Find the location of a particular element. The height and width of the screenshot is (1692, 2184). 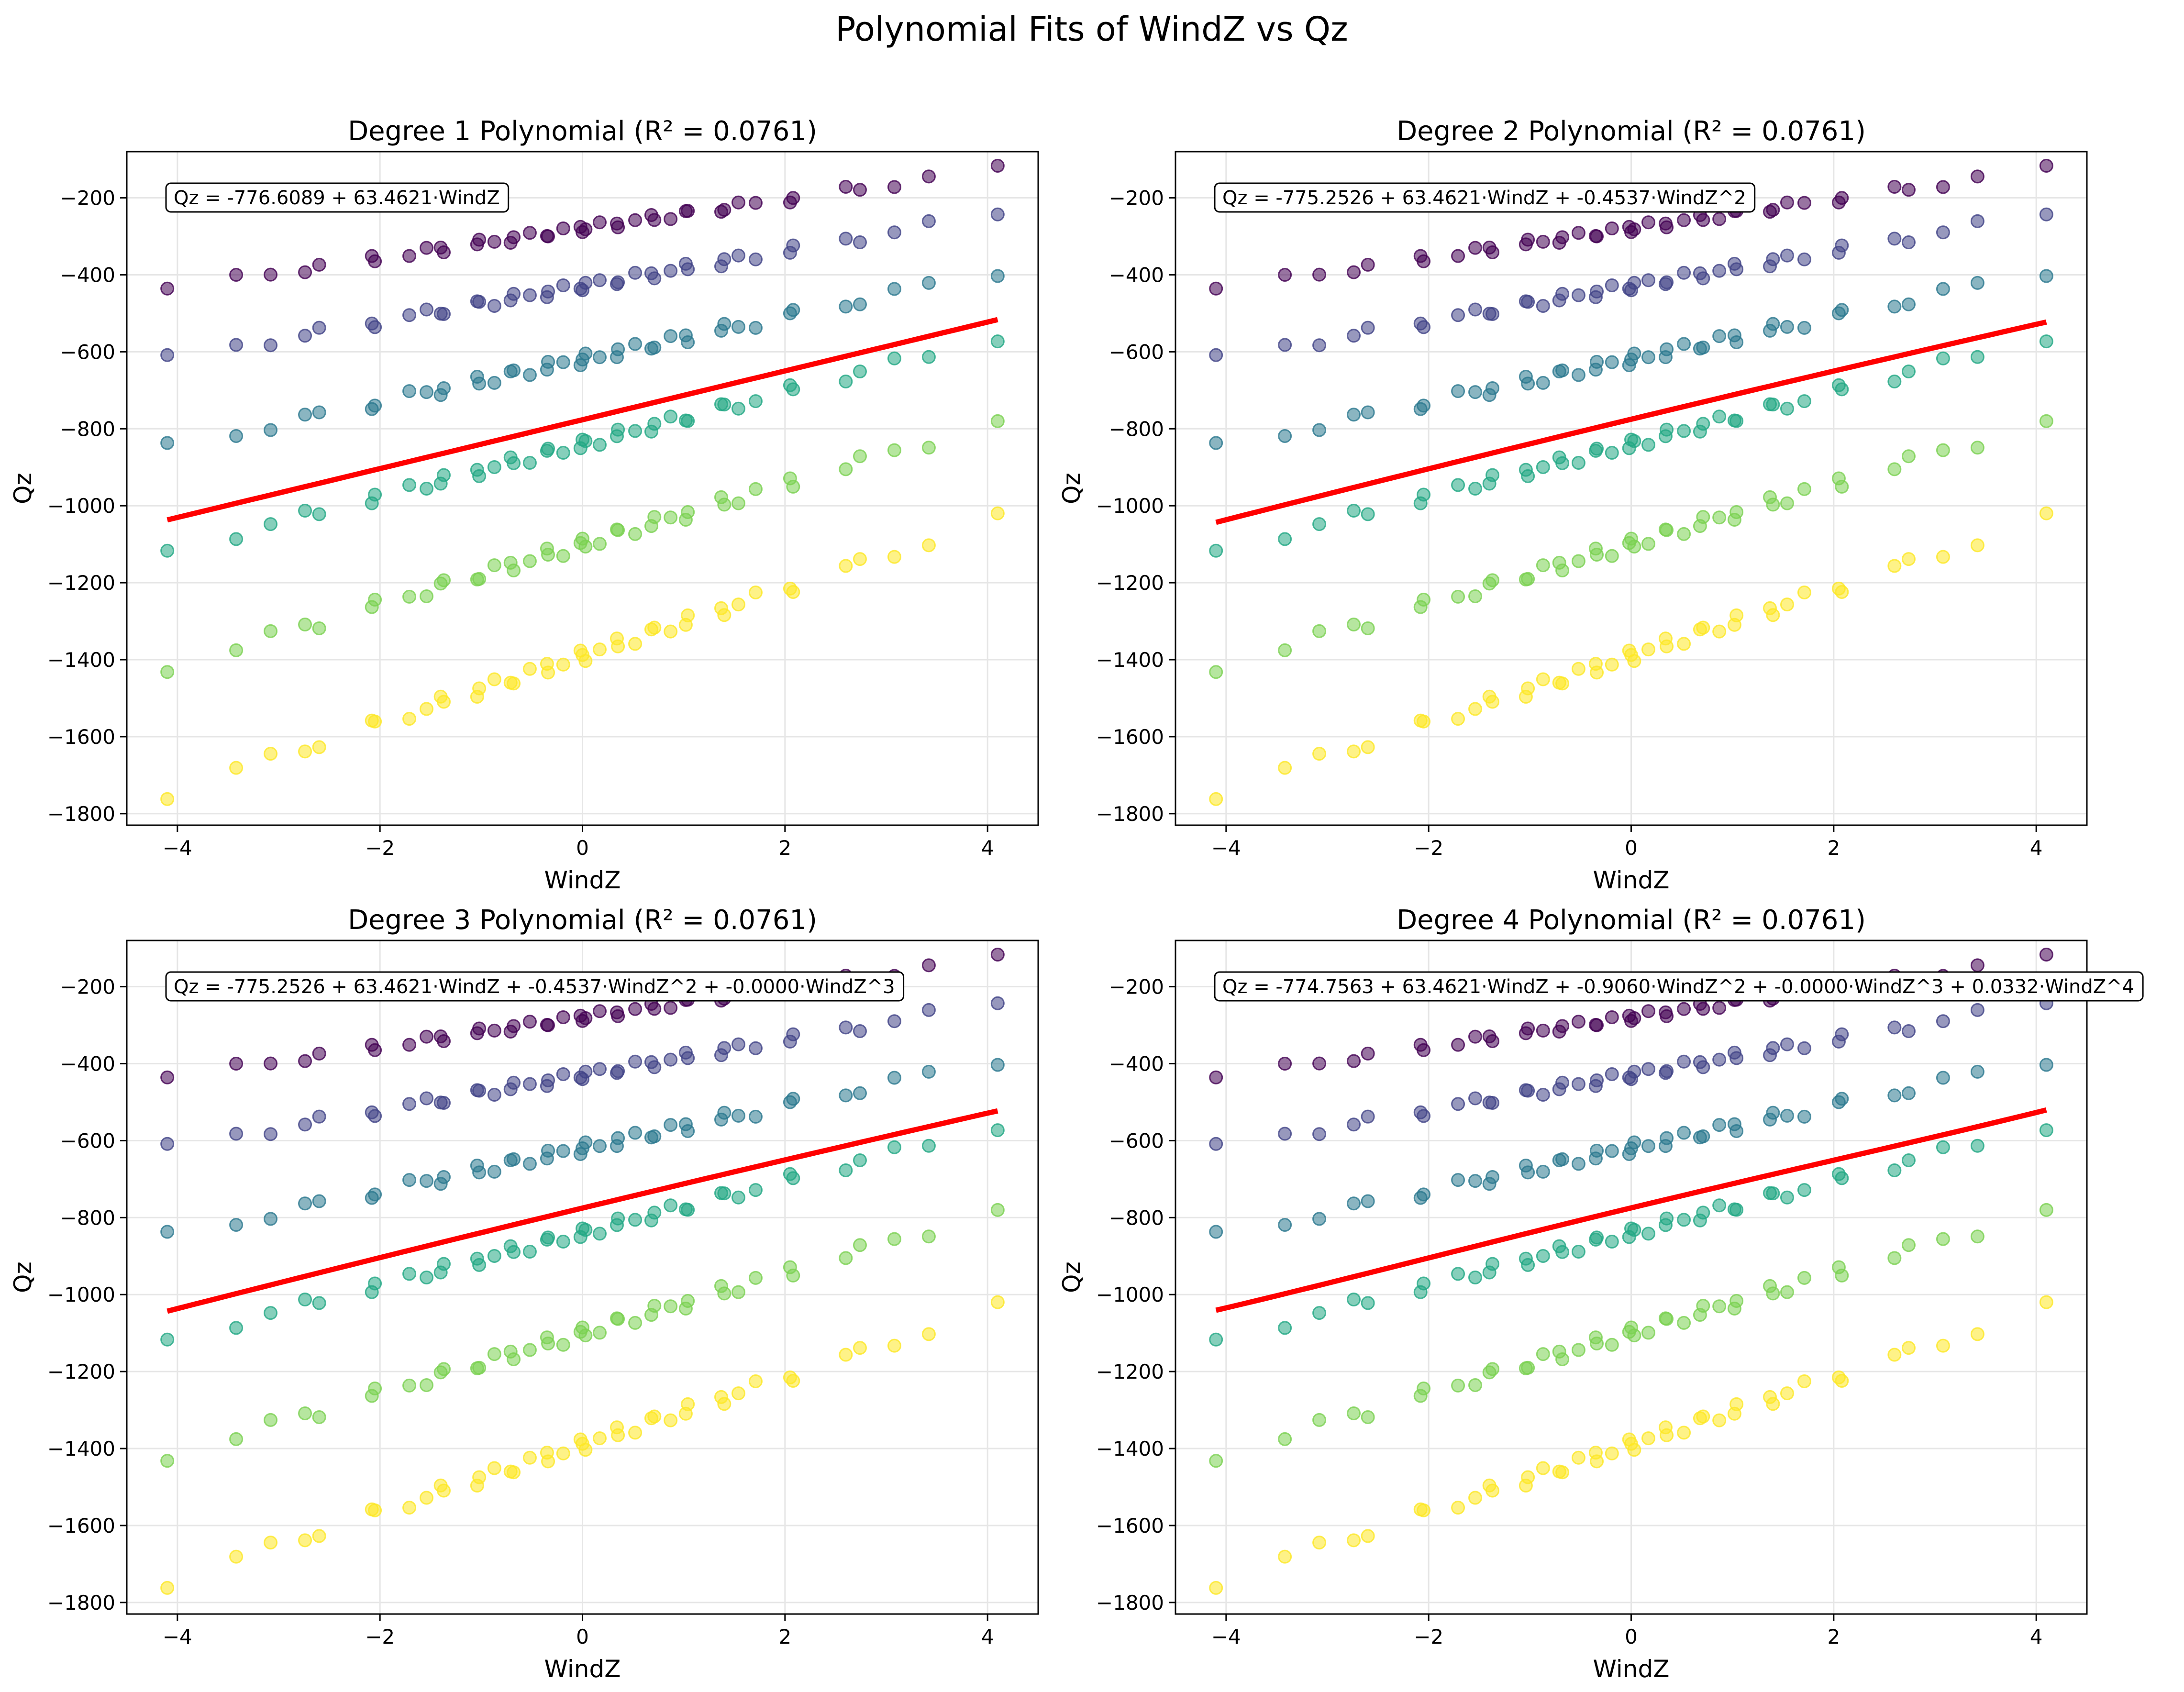

x-tick-label: 2 is located at coordinates (1834, 848).